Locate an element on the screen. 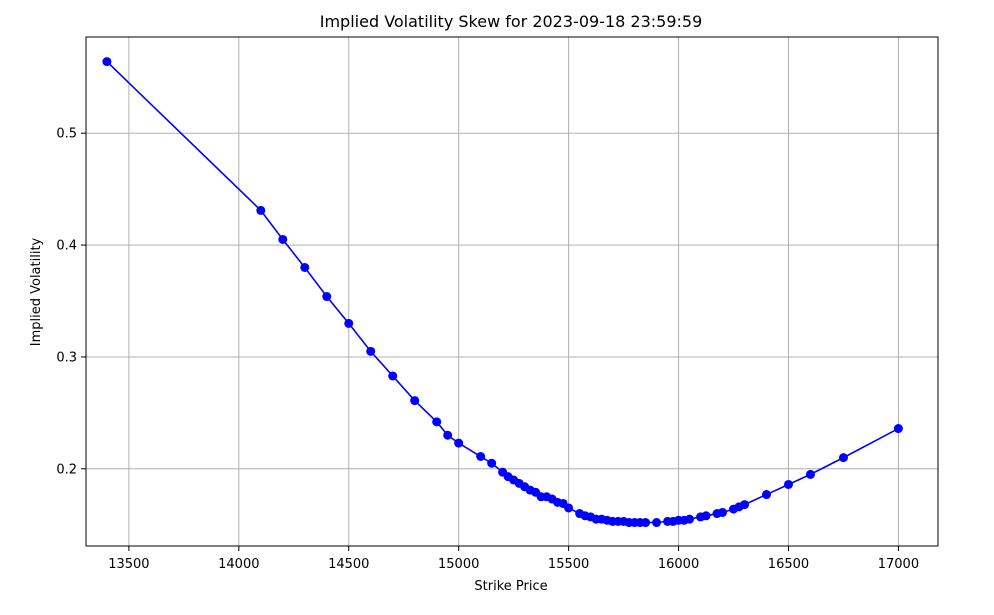 The height and width of the screenshot is (615, 994). x-tick-label: 16000 is located at coordinates (678, 564).